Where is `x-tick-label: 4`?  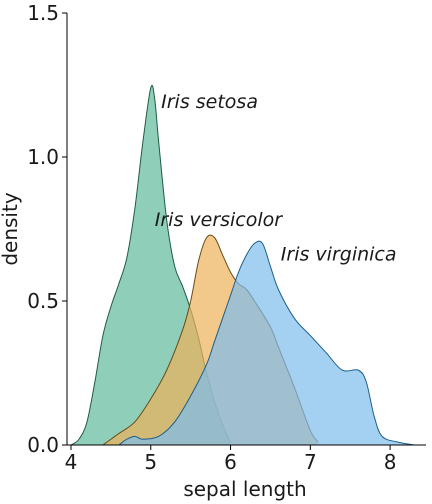
x-tick-label: 4 is located at coordinates (71, 462).